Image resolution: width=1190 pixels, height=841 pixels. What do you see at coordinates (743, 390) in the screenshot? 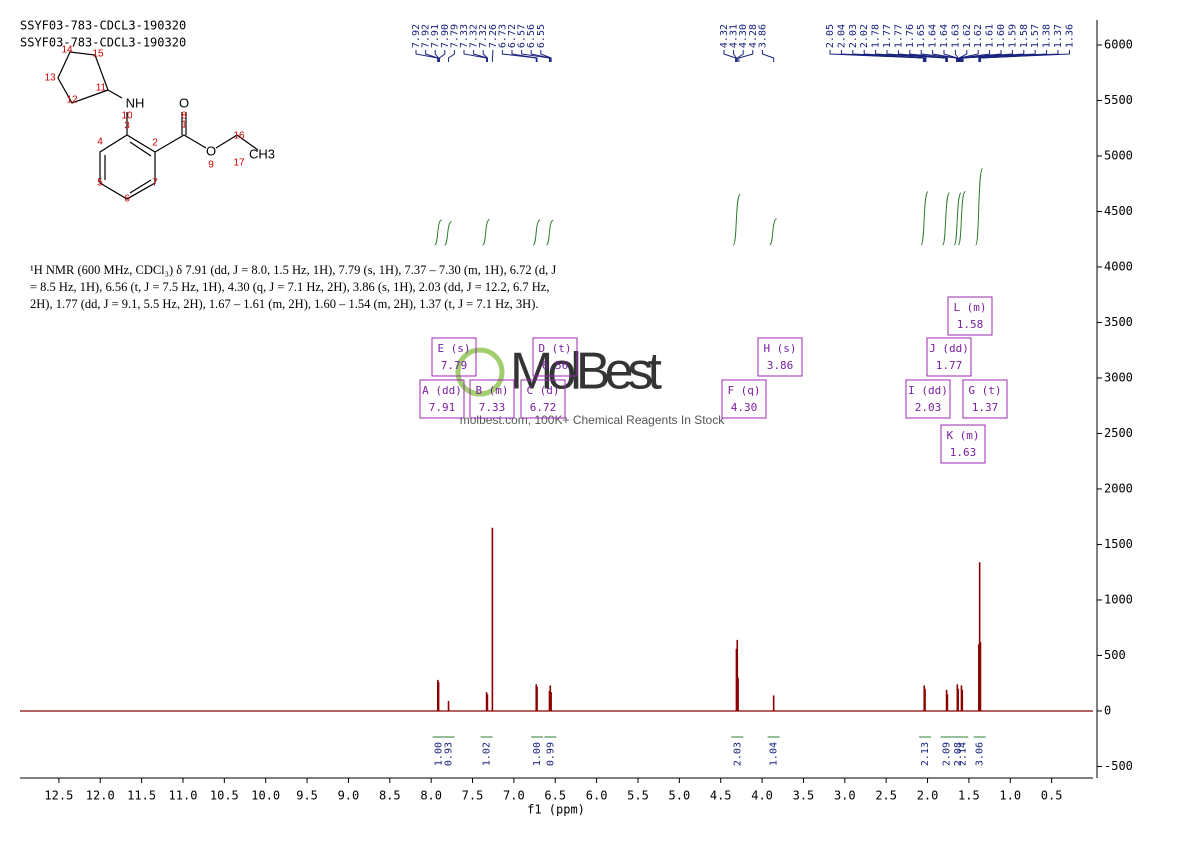
I see `multiplet-label: F (q)` at bounding box center [743, 390].